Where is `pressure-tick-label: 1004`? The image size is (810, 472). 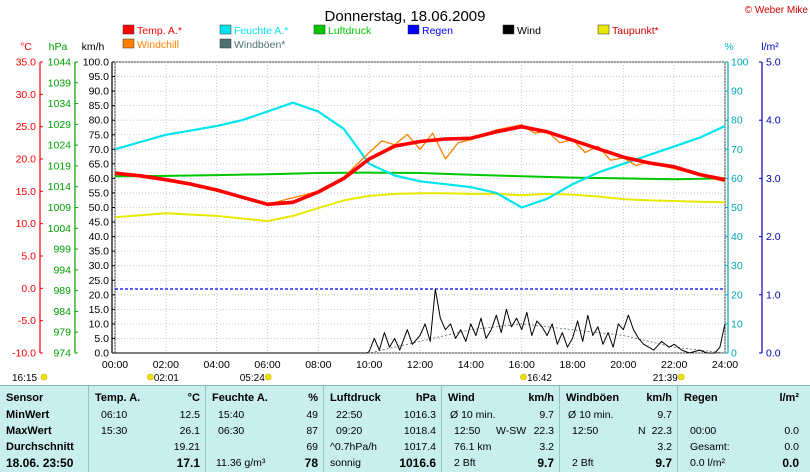
pressure-tick-label: 1004 is located at coordinates (60, 229).